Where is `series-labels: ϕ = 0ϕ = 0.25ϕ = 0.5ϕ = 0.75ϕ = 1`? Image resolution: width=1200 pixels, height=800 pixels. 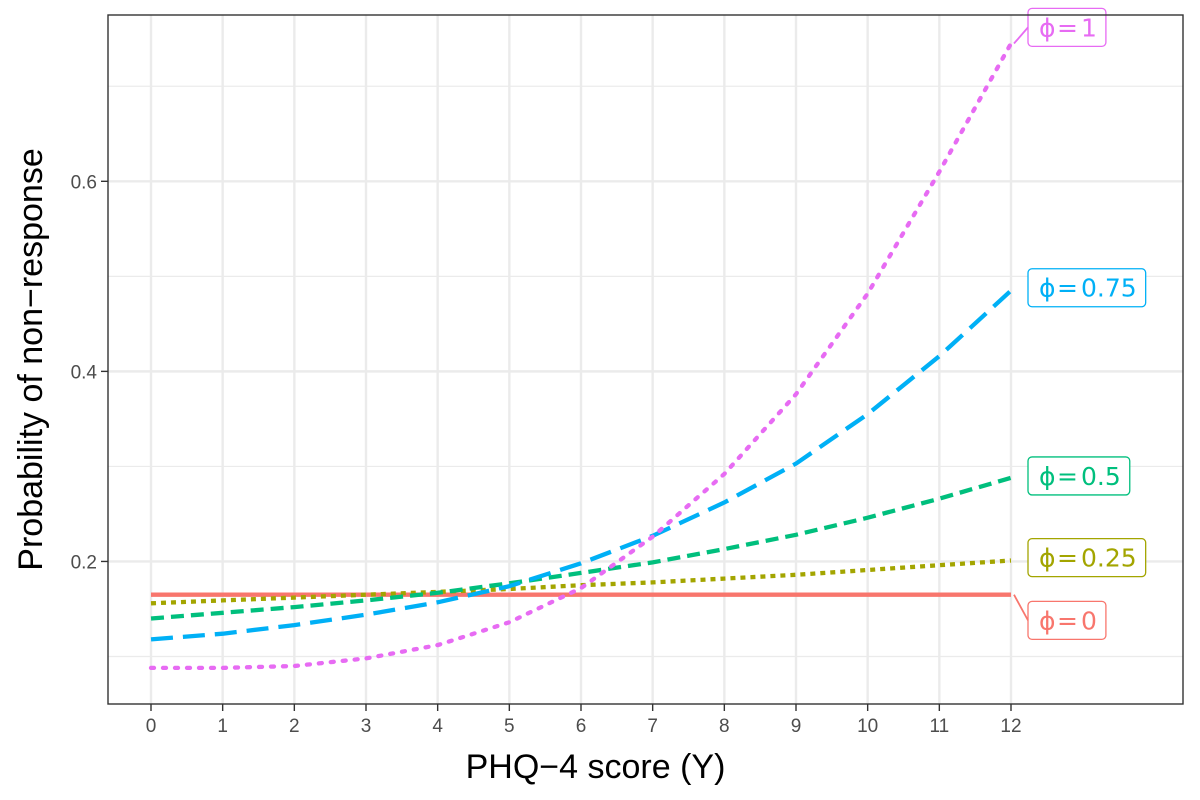
series-labels: ϕ = 0ϕ = 0.25ϕ = 0.5ϕ = 0.75ϕ = 1 is located at coordinates (1080, 324).